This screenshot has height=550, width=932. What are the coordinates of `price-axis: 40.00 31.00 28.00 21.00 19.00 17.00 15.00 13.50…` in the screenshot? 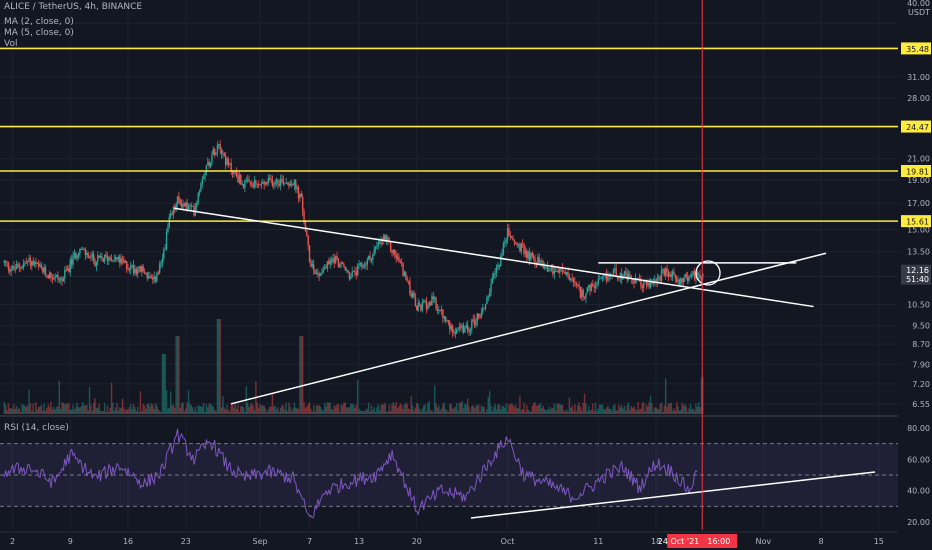 It's located at (915, 275).